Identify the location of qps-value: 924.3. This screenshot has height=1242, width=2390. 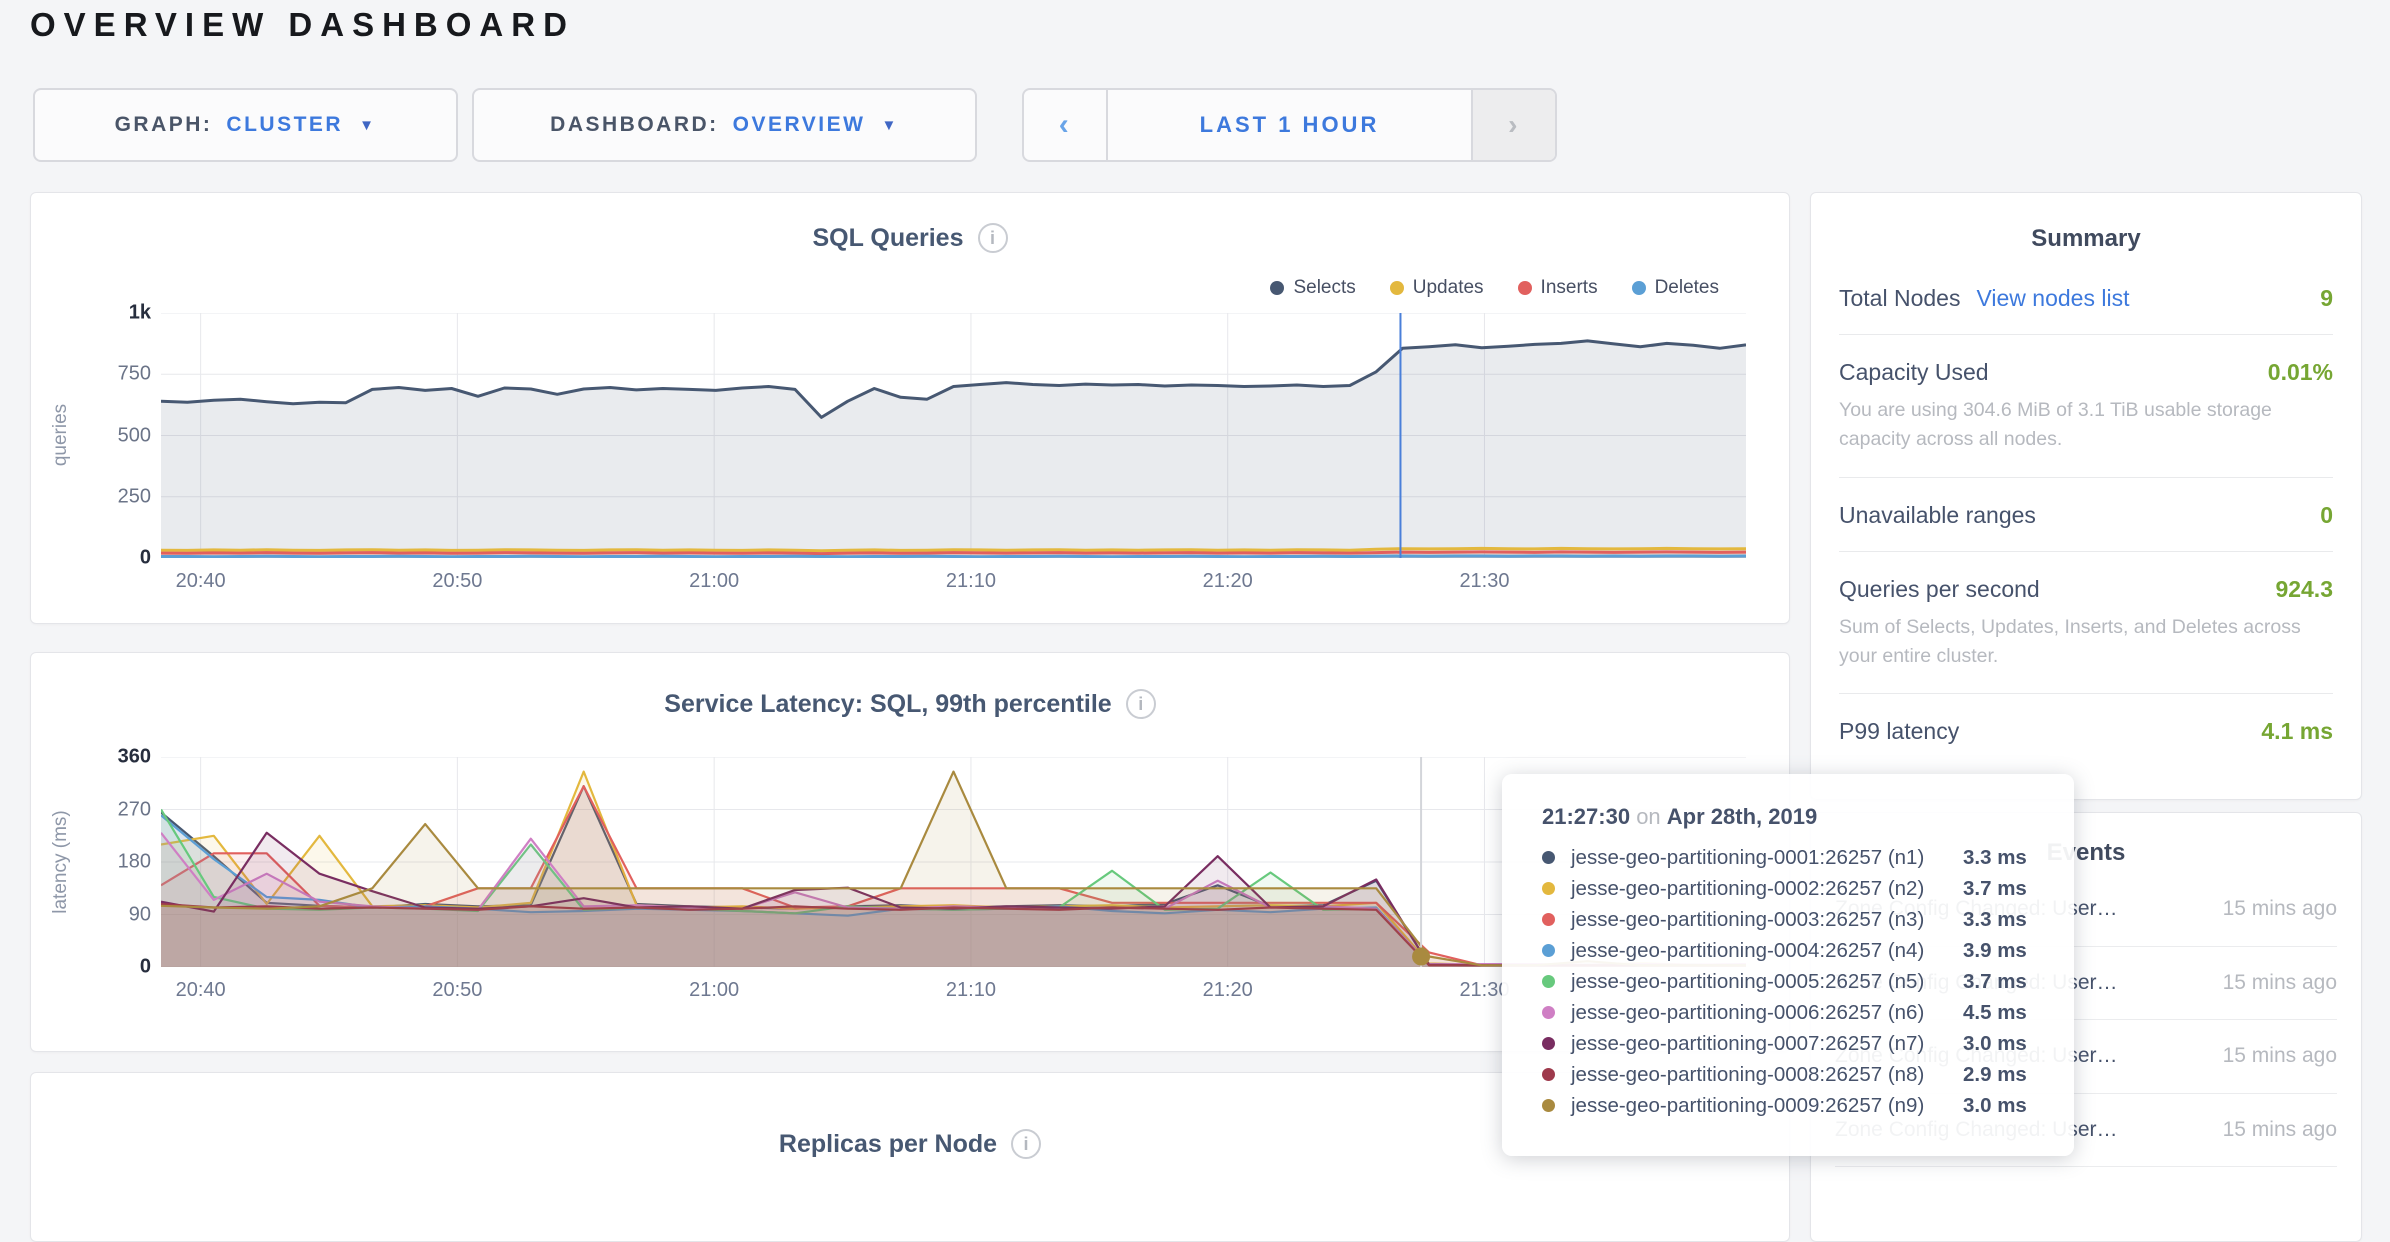
(2304, 588).